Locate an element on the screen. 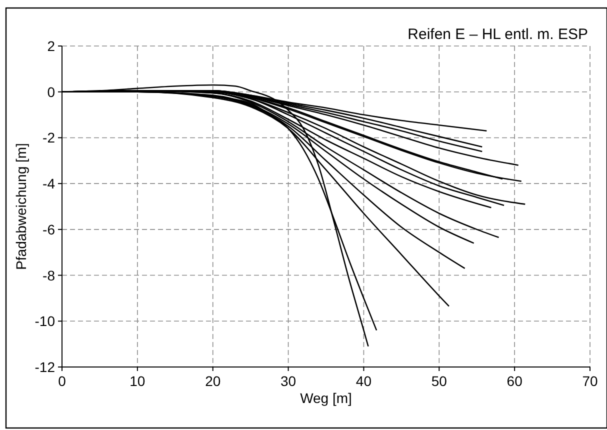 This screenshot has height=430, width=607. x-tick-label: 10 is located at coordinates (138, 381).